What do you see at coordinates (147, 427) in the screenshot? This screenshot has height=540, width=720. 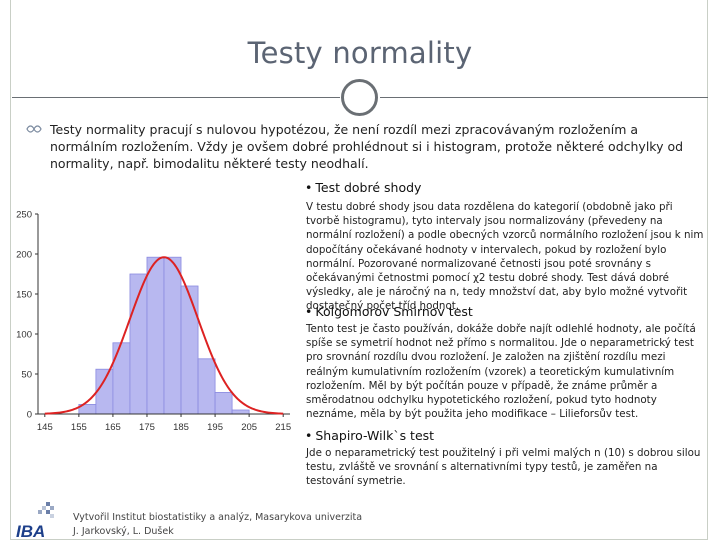 I see `x-tick-label: 175` at bounding box center [147, 427].